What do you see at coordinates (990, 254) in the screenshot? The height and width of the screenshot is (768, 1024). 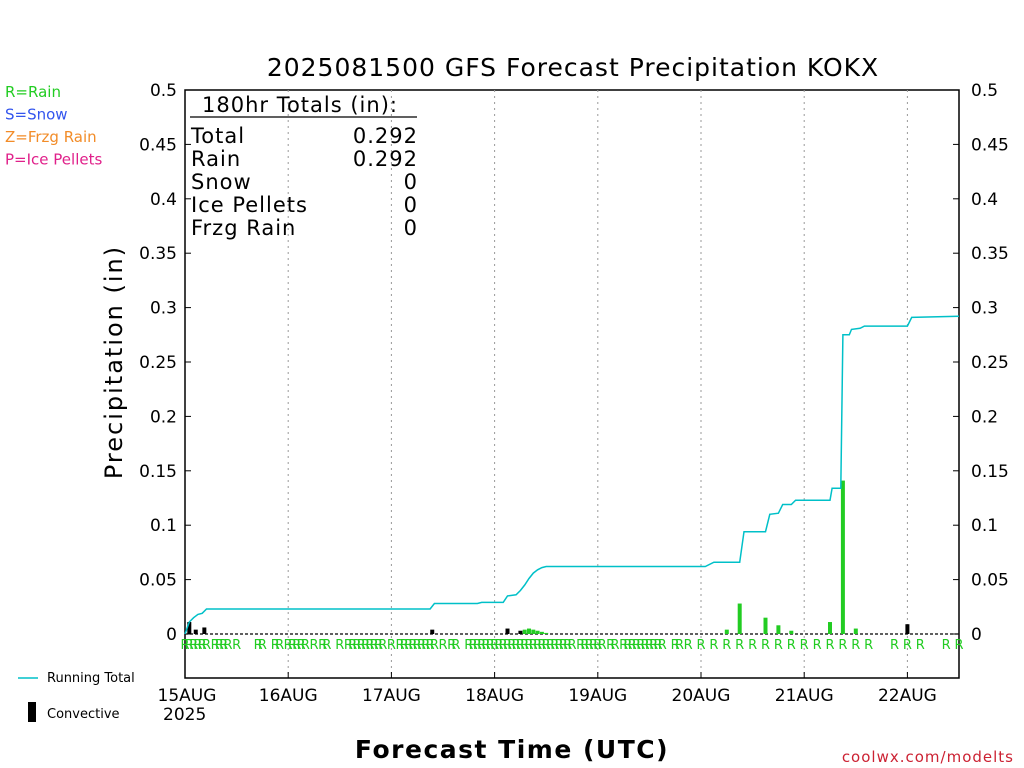 I see `y-tick-label: 0.35` at bounding box center [990, 254].